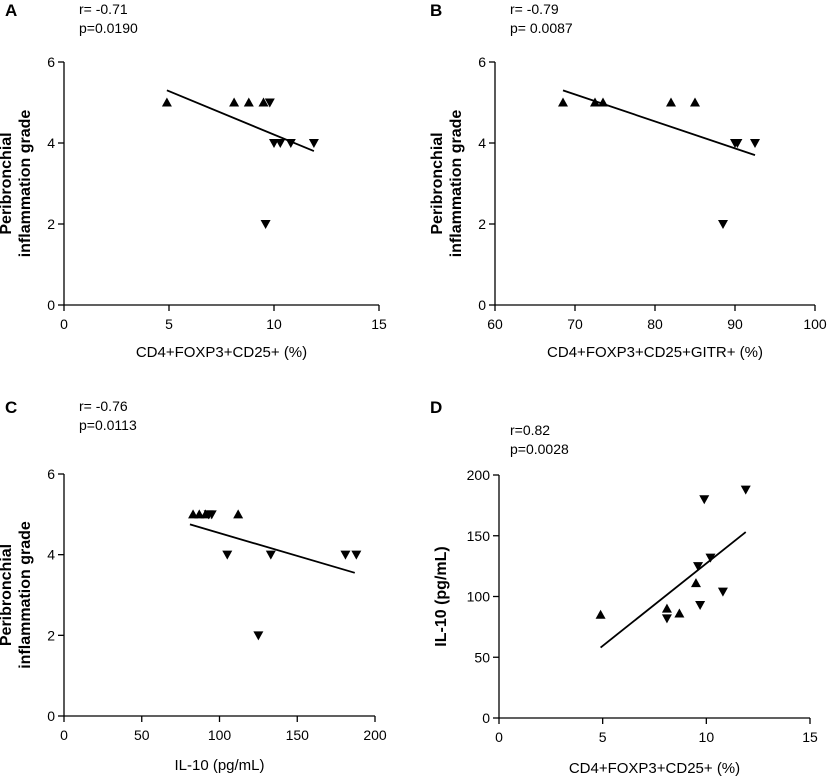  I want to click on x-tick-label: 50, so click(142, 735).